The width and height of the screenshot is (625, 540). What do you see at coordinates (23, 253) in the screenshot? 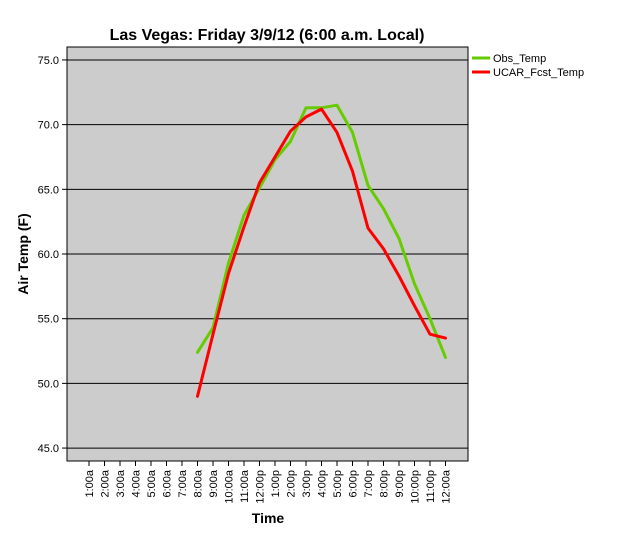
I see `y-axis-label: Air Temp (F)` at bounding box center [23, 253].